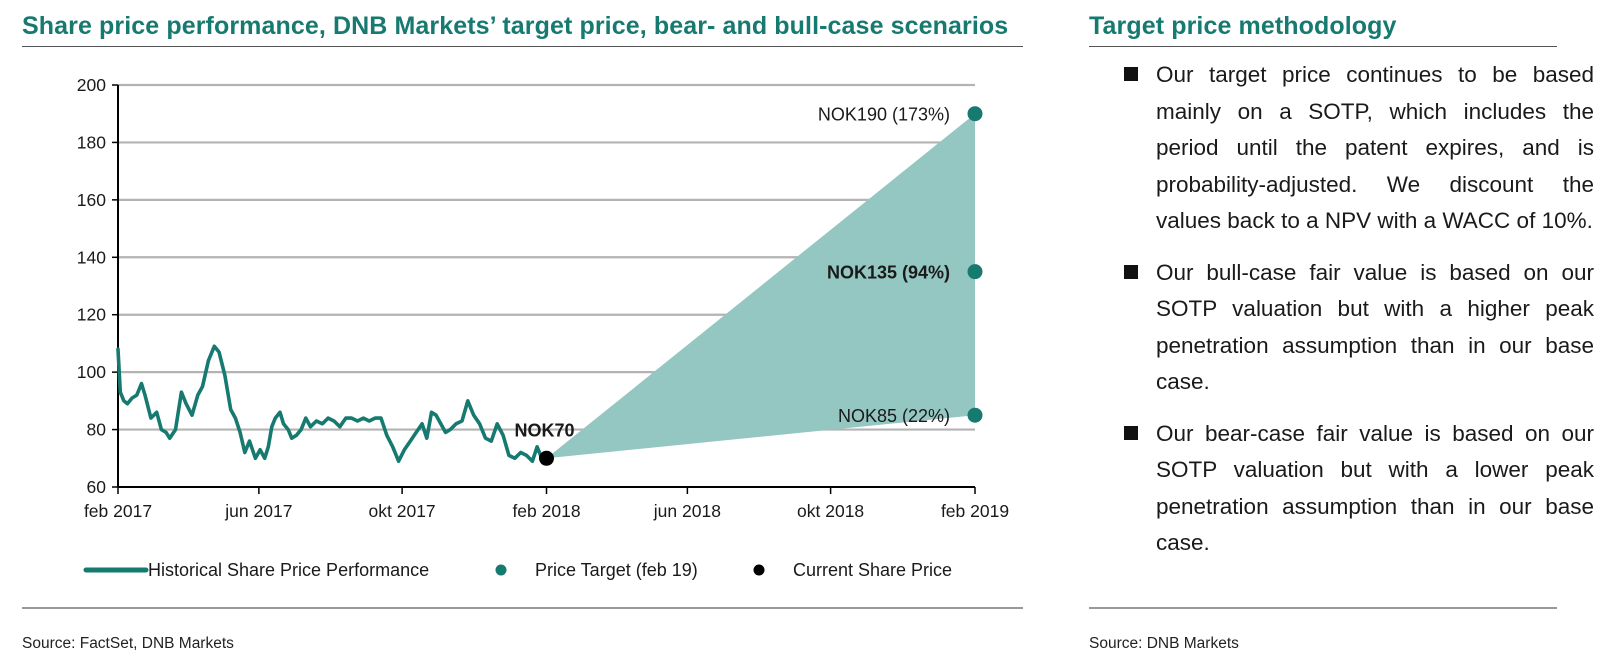  What do you see at coordinates (546, 511) in the screenshot?
I see `x-tick-label: feb 2018` at bounding box center [546, 511].